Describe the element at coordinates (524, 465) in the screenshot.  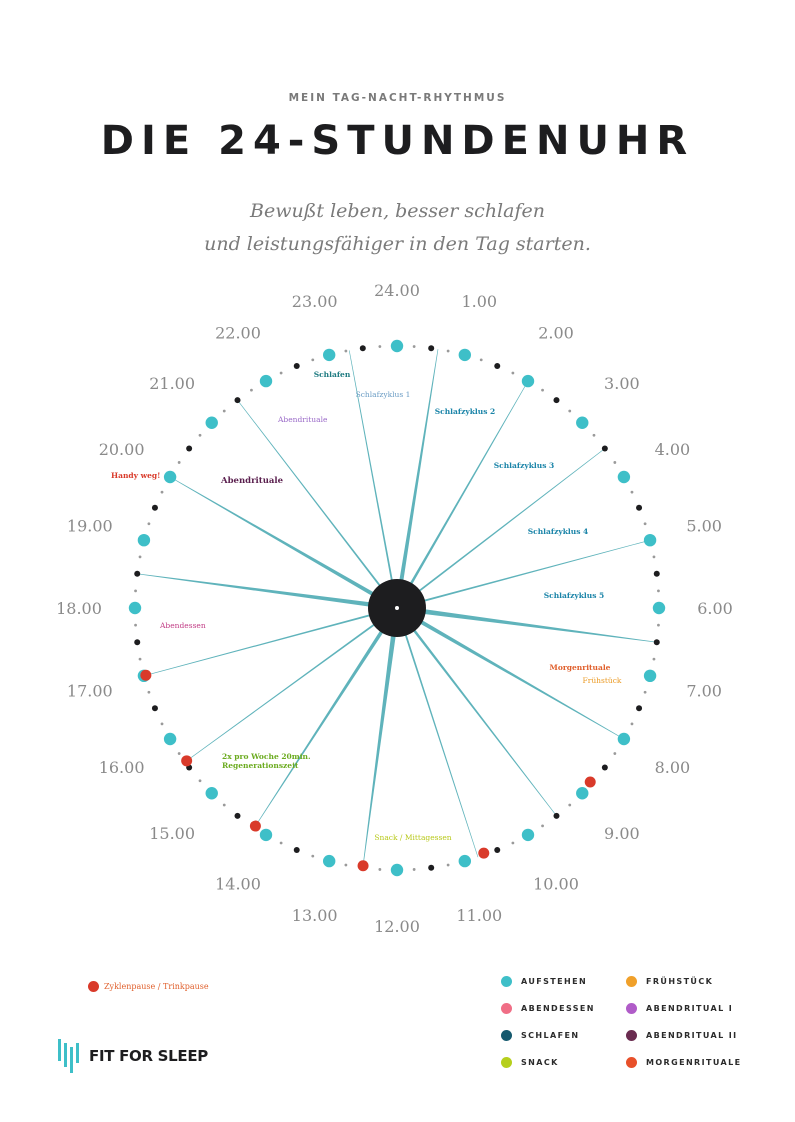
I see `activity-label-schlafzyklus-3: Schlafzyklus 3` at that location.